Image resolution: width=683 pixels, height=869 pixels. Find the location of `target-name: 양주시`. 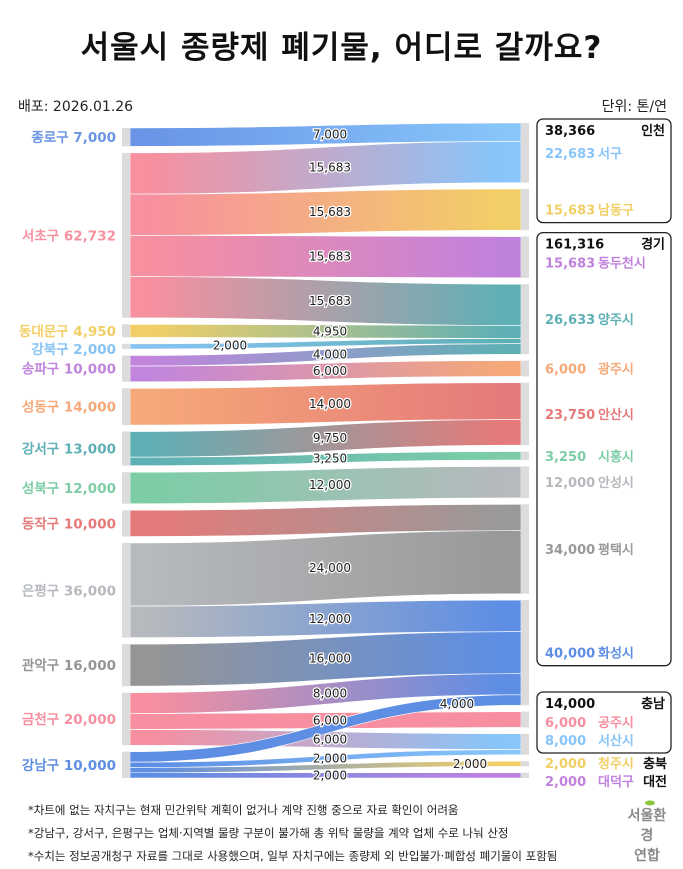

target-name: 양주시 is located at coordinates (616, 320).